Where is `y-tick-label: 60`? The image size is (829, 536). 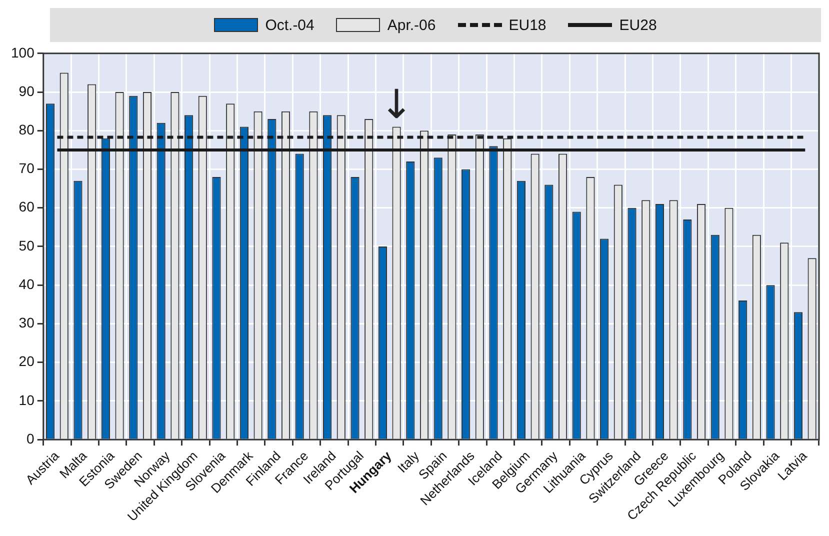 y-tick-label: 60 is located at coordinates (26, 206).